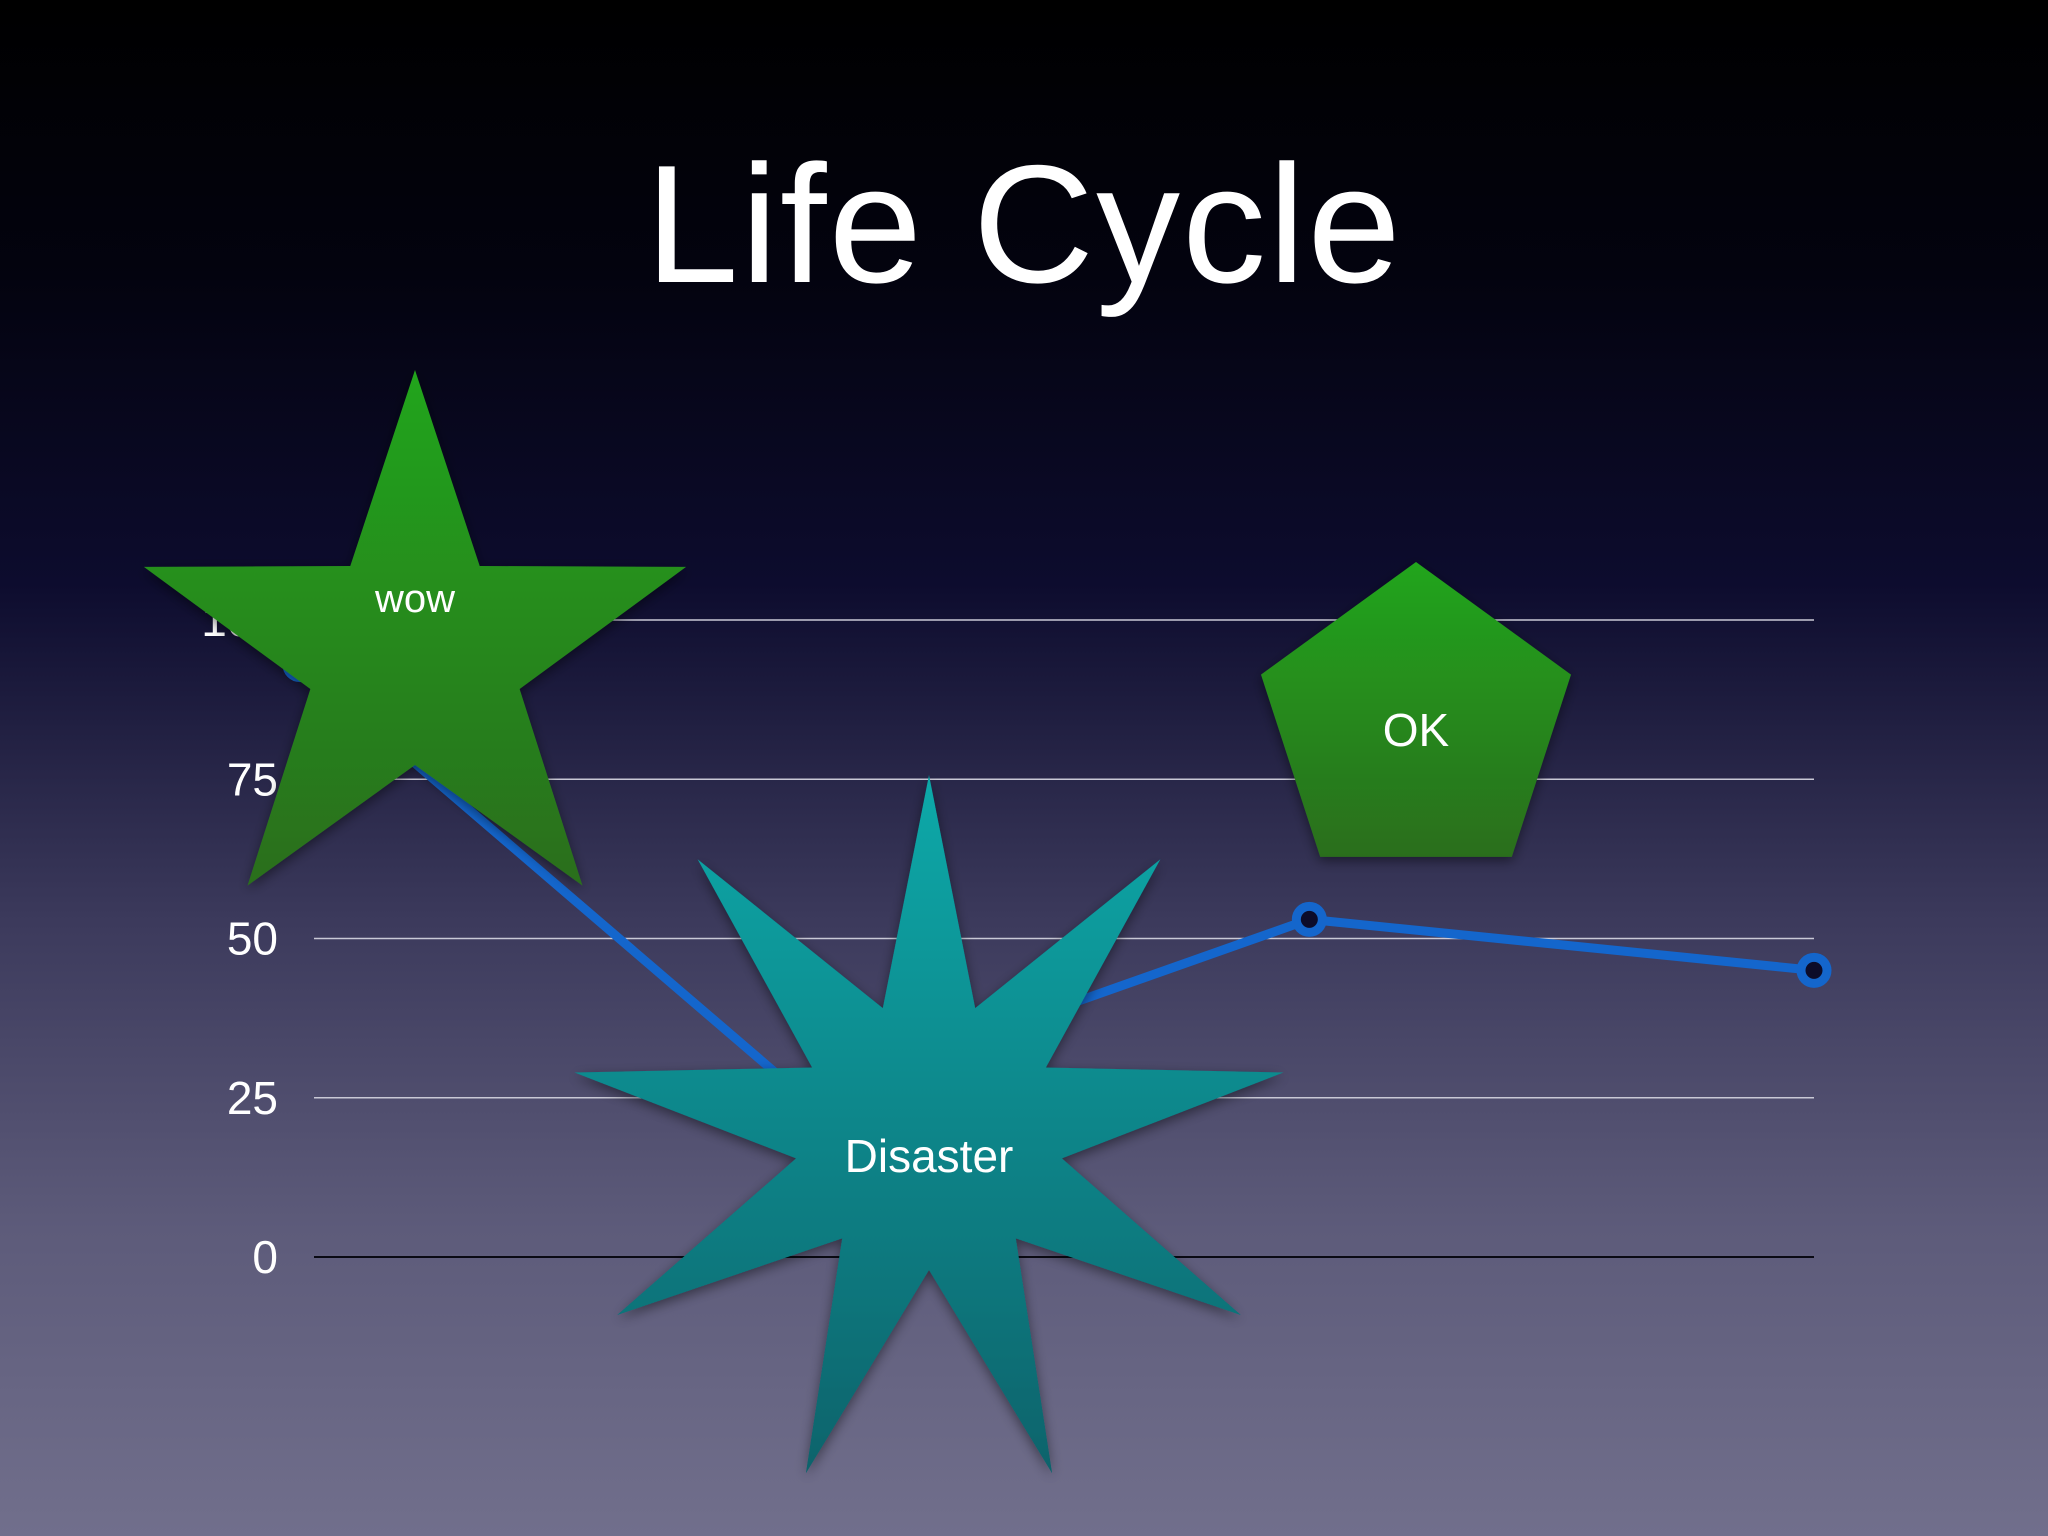 The height and width of the screenshot is (1536, 2048). Describe the element at coordinates (415, 628) in the screenshot. I see `wow-star-shape` at that location.